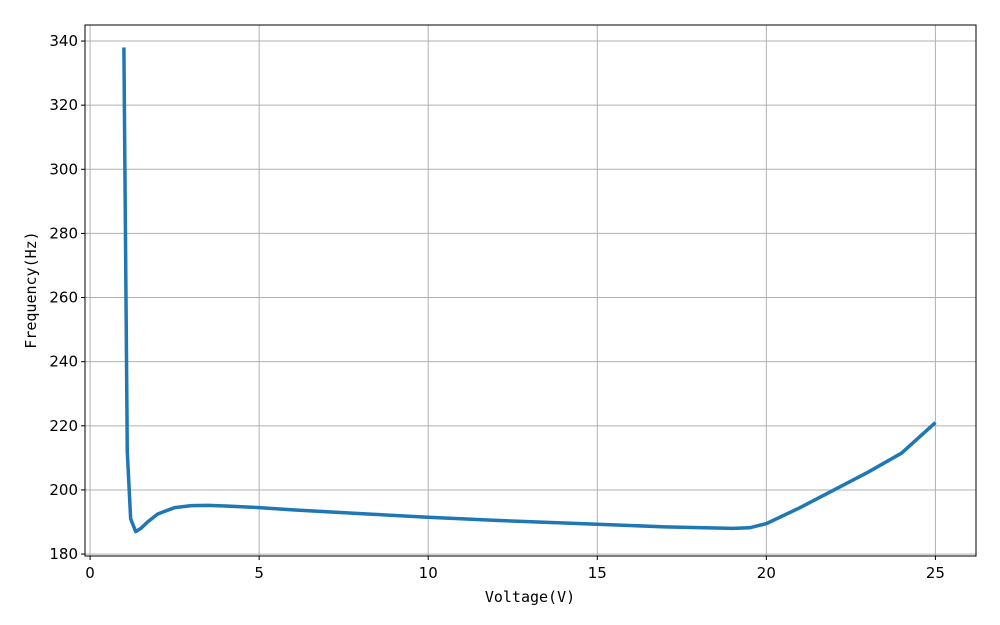 Image resolution: width=1000 pixels, height=625 pixels. Describe the element at coordinates (90, 573) in the screenshot. I see `x-tick-label: 0` at that location.